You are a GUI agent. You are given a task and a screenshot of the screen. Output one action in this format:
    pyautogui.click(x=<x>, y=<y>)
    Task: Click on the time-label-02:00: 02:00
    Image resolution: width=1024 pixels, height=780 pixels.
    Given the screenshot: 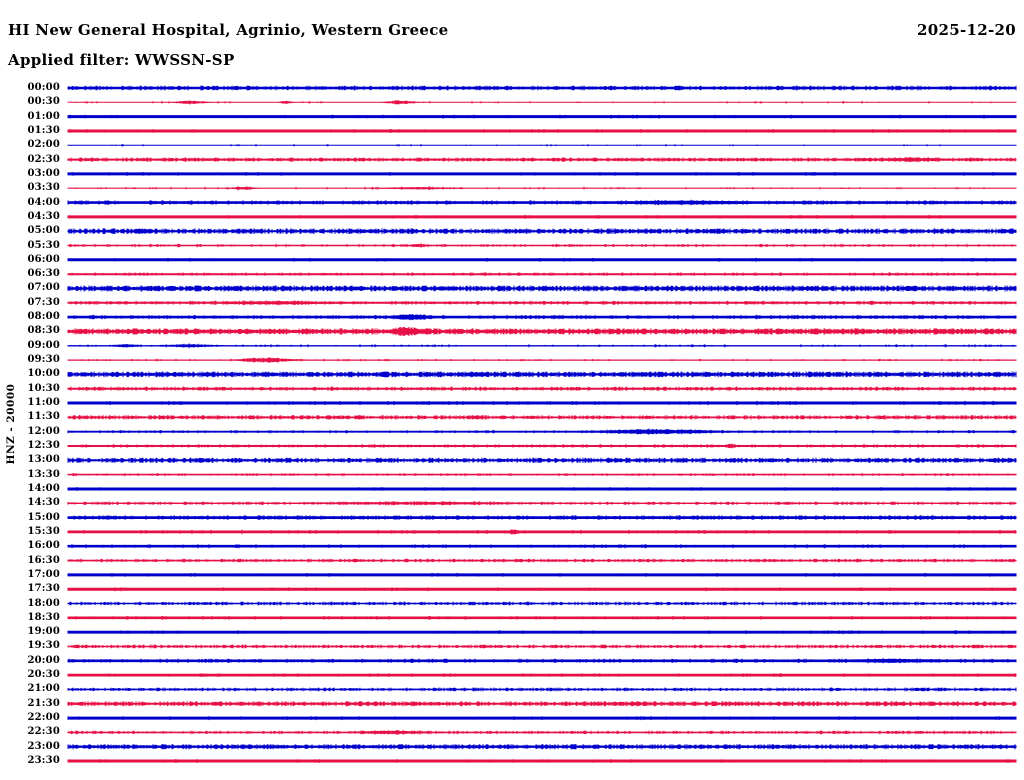 What is the action you would take?
    pyautogui.click(x=43, y=145)
    